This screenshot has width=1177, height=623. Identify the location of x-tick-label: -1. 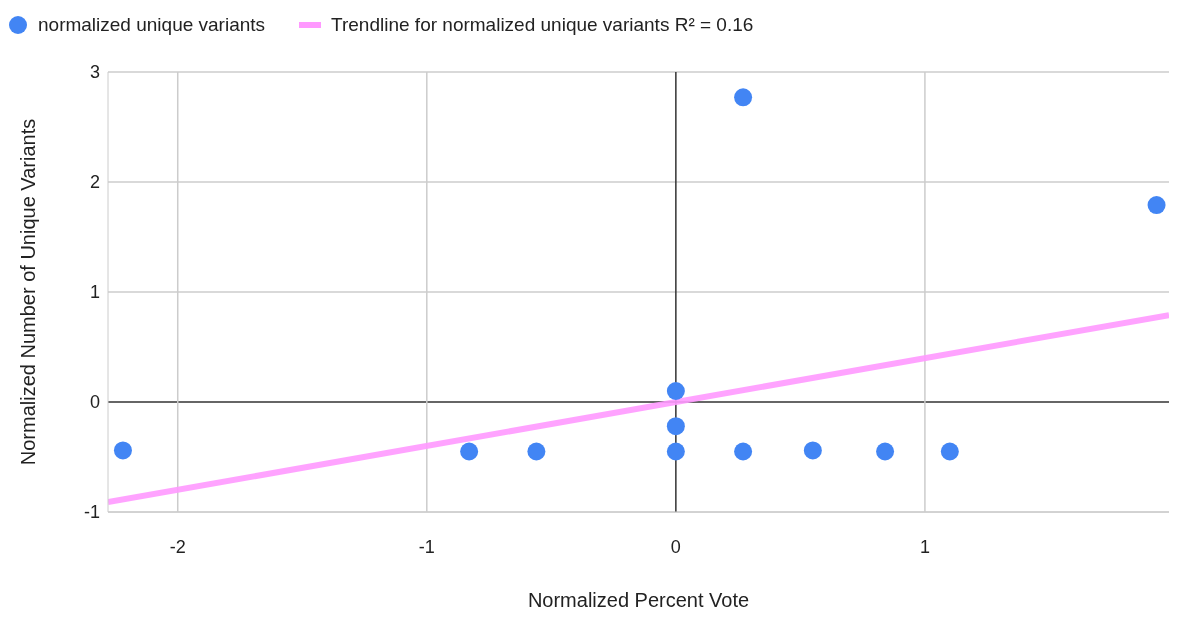
(426, 546).